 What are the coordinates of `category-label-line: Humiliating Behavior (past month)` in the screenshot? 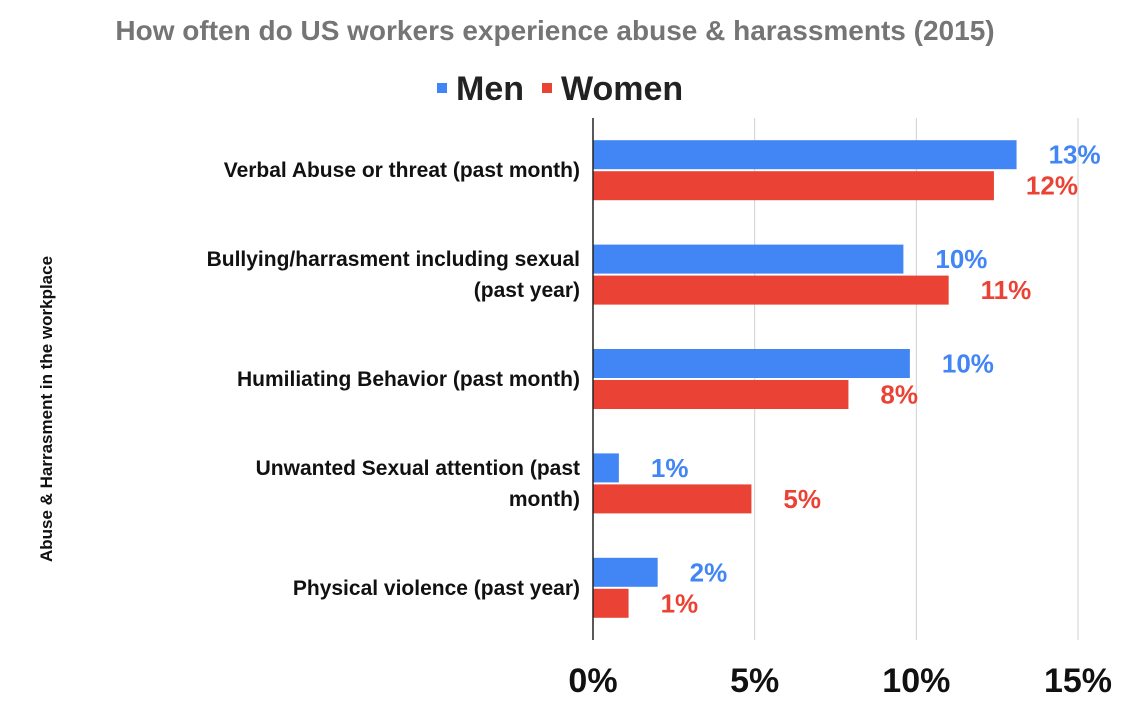 It's located at (408, 379).